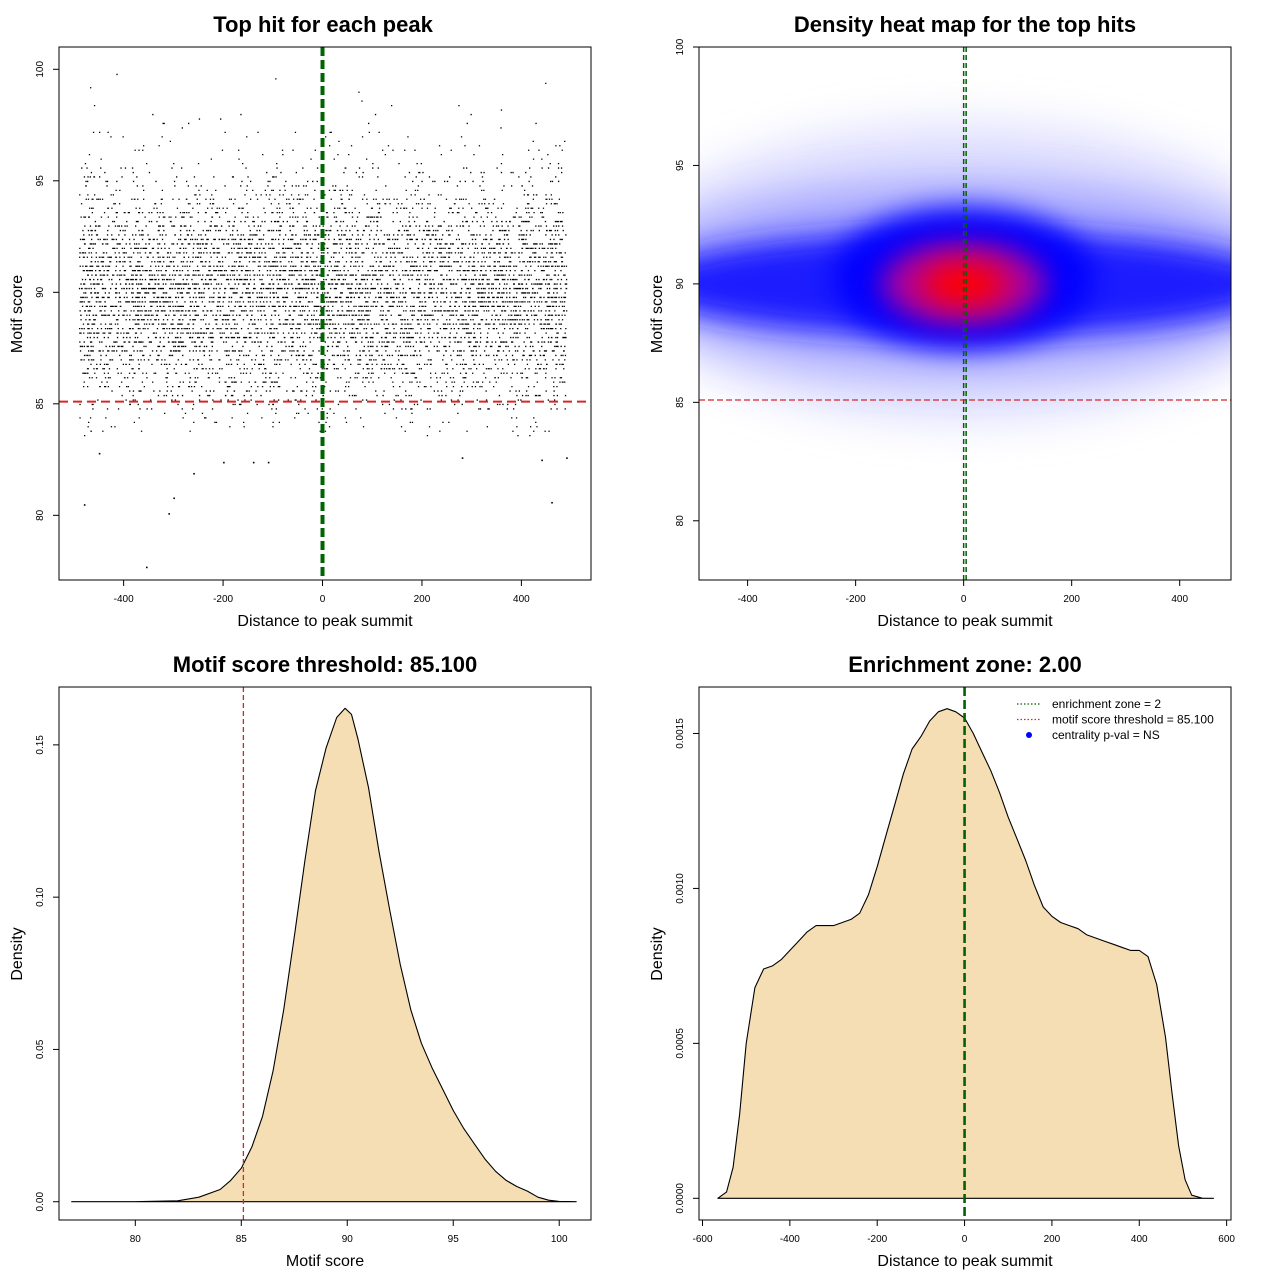 Image resolution: width=1280 pixels, height=1280 pixels. Describe the element at coordinates (323, 24) in the screenshot. I see `panel-title: Top hit for each peak` at that location.